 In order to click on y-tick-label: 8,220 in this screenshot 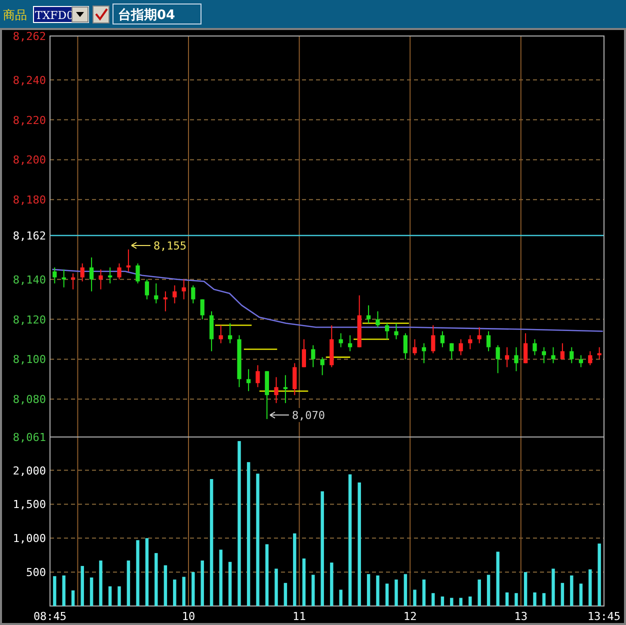, I will do `click(29, 120)`.